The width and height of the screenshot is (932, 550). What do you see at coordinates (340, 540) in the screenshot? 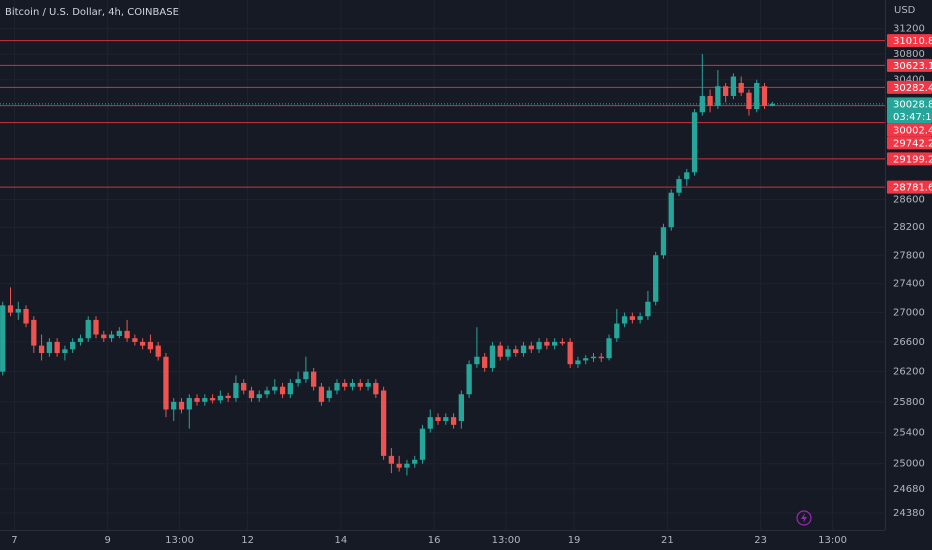
I see `x-tick-label: 14` at bounding box center [340, 540].